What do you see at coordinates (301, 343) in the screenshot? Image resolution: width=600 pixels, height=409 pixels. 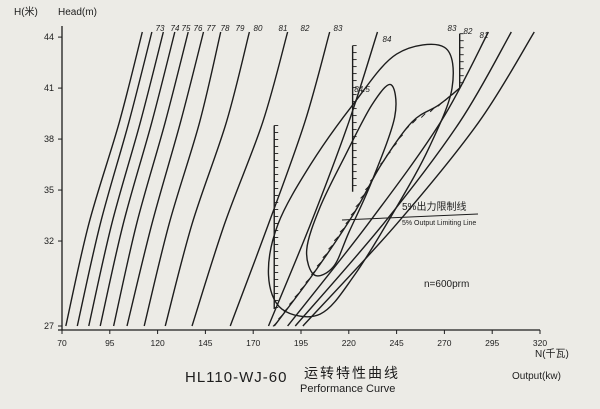 I see `x-tick-label: 195` at bounding box center [301, 343].